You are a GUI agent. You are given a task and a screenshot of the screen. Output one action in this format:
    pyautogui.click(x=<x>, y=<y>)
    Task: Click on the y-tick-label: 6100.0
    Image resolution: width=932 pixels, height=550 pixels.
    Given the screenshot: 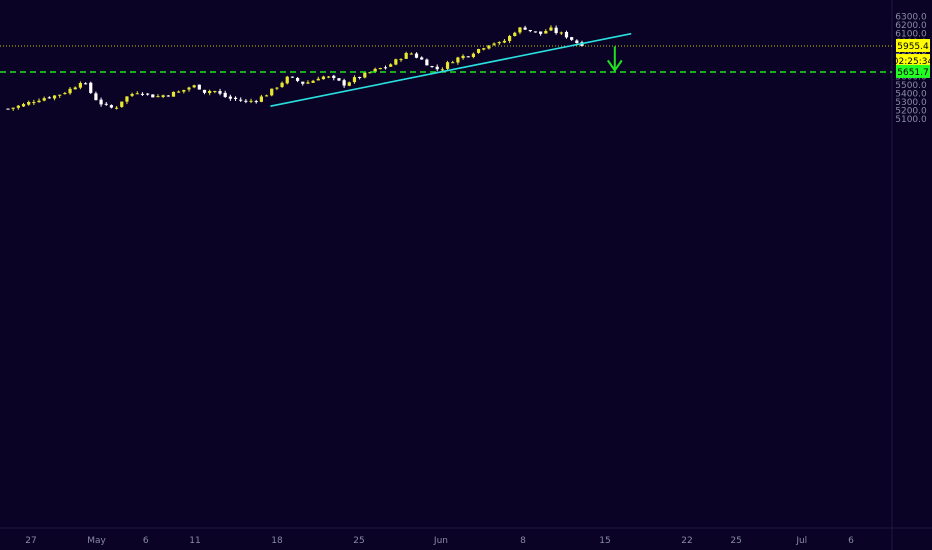 What is the action you would take?
    pyautogui.click(x=911, y=35)
    